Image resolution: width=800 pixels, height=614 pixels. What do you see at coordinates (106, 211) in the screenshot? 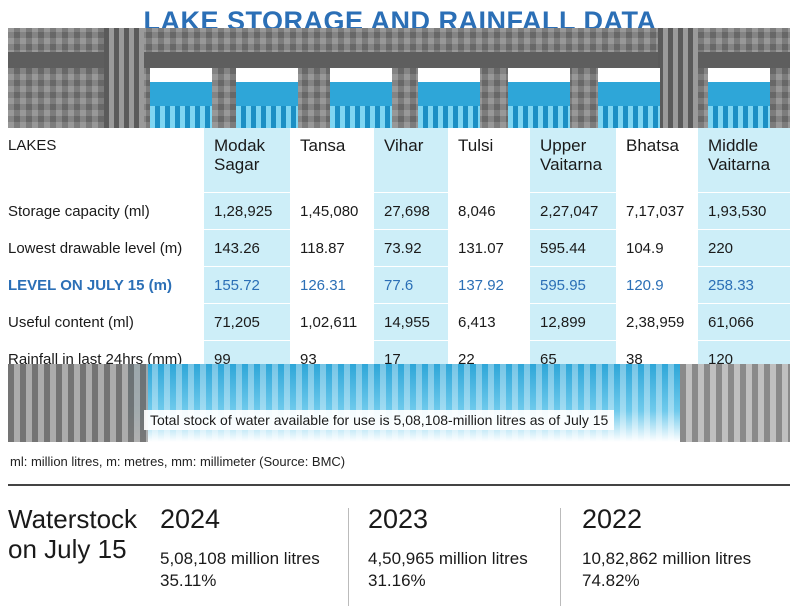
I see `row-label: Storage capacity (ml)` at bounding box center [106, 211].